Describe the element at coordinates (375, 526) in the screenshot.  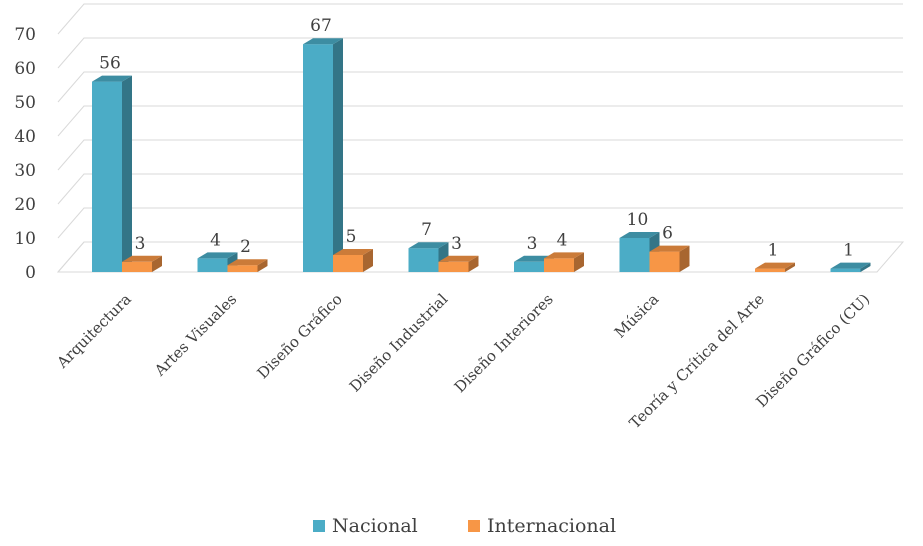
I see `legend-label: Nacional` at that location.